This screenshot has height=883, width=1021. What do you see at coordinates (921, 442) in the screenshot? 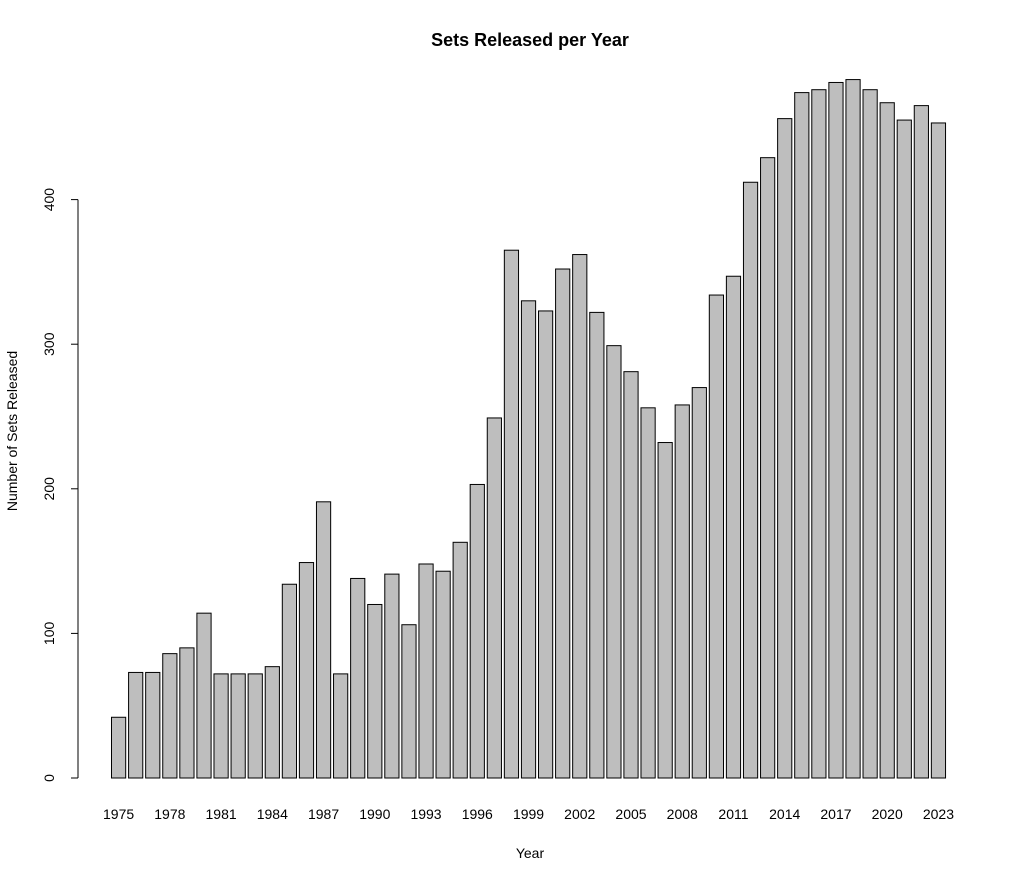
I see `bar-2022` at bounding box center [921, 442].